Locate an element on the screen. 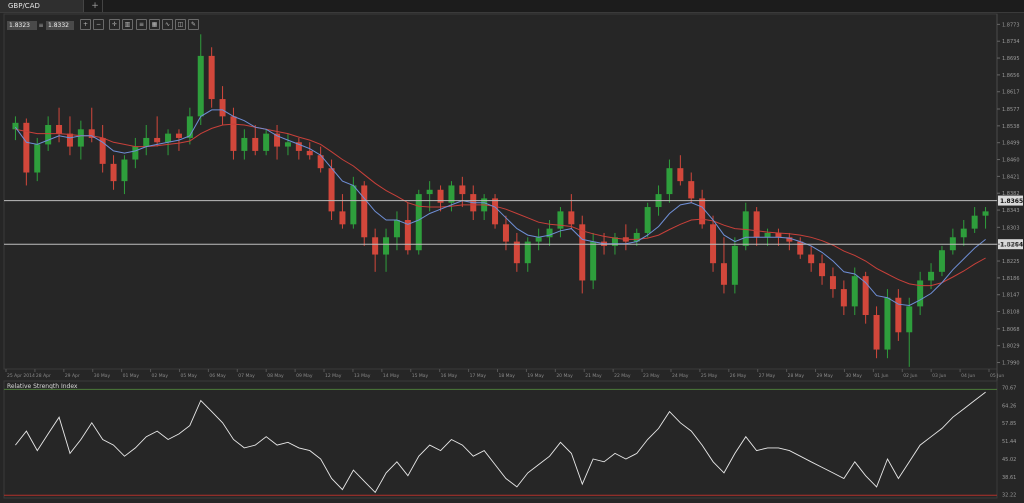 The image size is (1024, 503). list-icon: ≡ is located at coordinates (141, 24).